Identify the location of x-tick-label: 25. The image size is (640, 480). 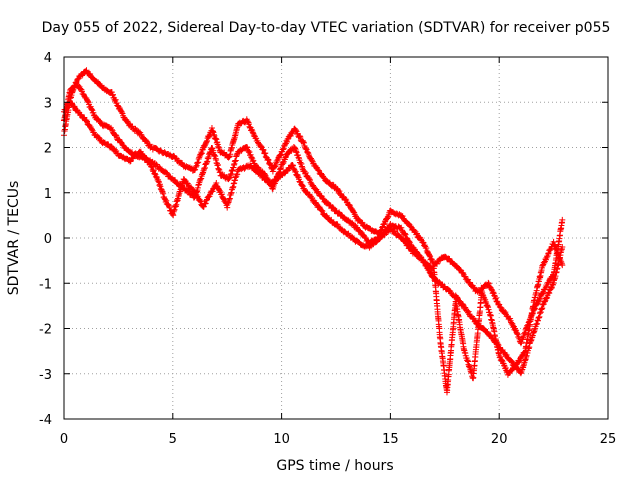
(608, 439).